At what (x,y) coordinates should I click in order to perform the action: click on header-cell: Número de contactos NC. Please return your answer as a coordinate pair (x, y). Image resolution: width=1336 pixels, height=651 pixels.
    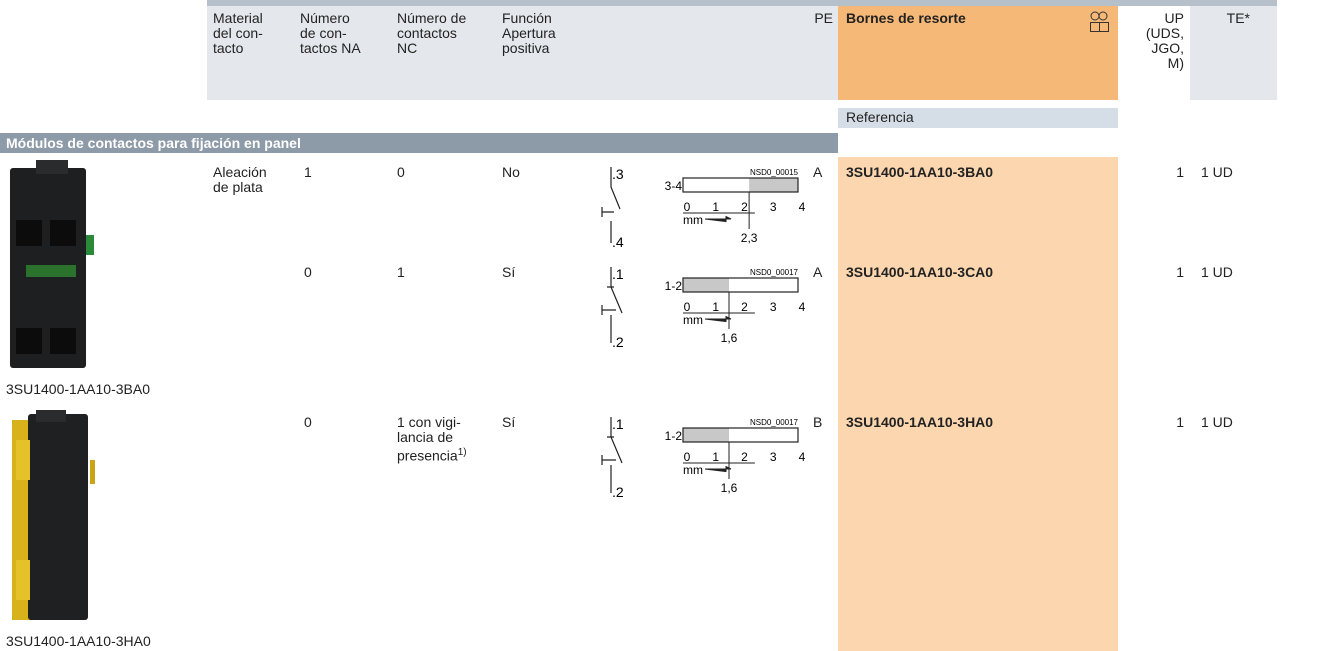
    Looking at the image, I should click on (432, 33).